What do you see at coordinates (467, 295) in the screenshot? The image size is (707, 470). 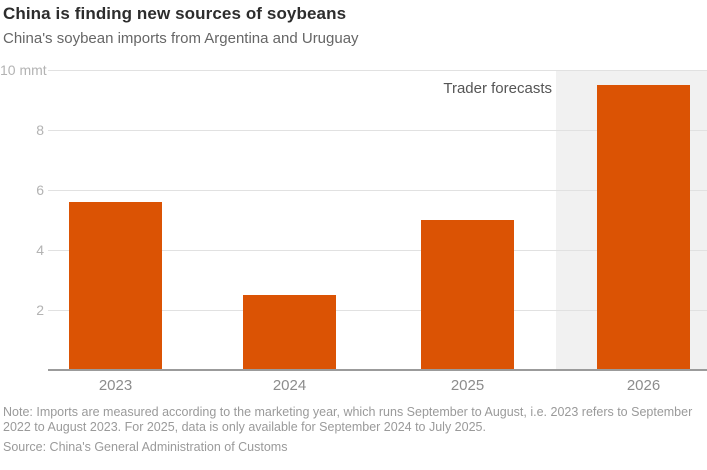 I see `bar-2025` at bounding box center [467, 295].